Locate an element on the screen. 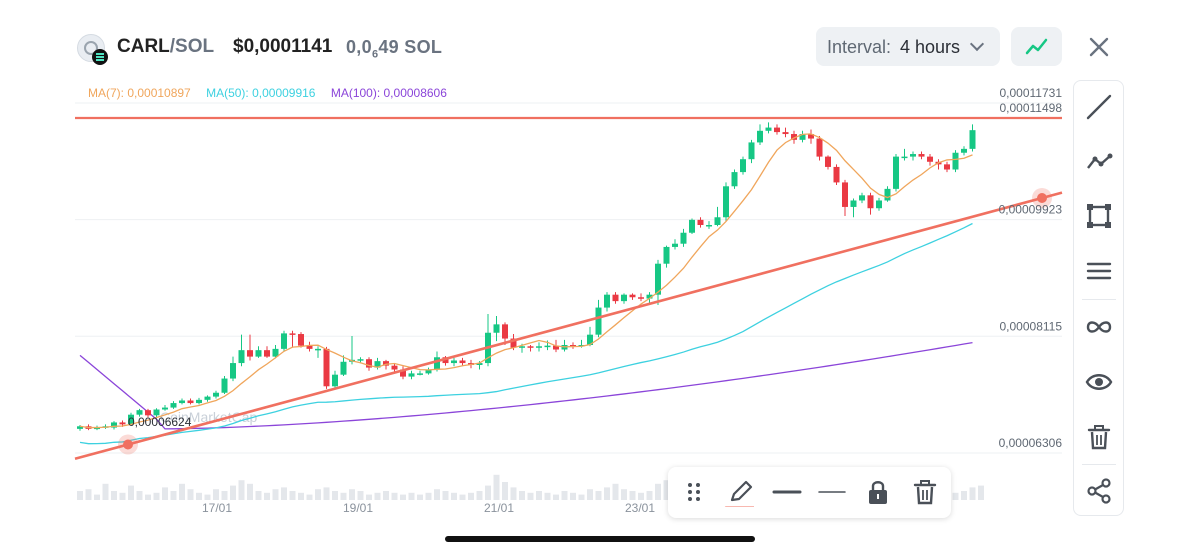 The image size is (1200, 554). delete-icon is located at coordinates (925, 492).